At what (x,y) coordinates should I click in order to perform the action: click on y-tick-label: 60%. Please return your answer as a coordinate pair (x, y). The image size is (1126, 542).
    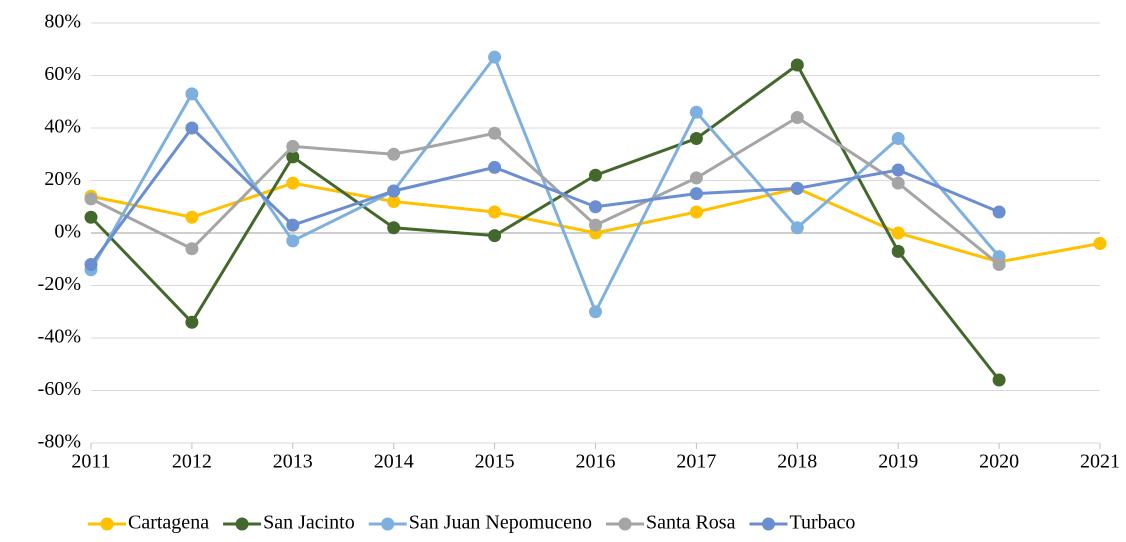
    Looking at the image, I should click on (62, 74).